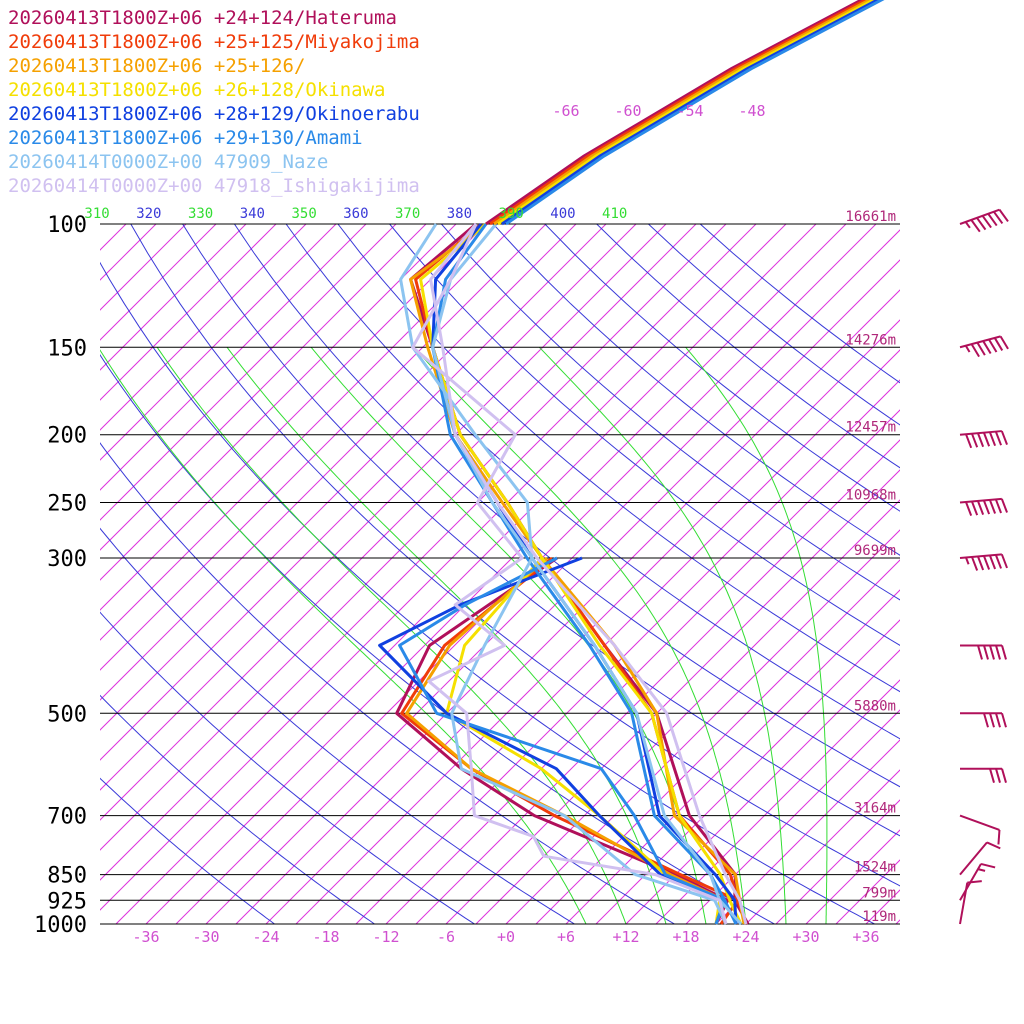 The height and width of the screenshot is (1024, 1024). Describe the element at coordinates (202, 18) in the screenshot. I see `legend-entry: 20260413T1800Z+06 +24+124/Hateruma` at that location.